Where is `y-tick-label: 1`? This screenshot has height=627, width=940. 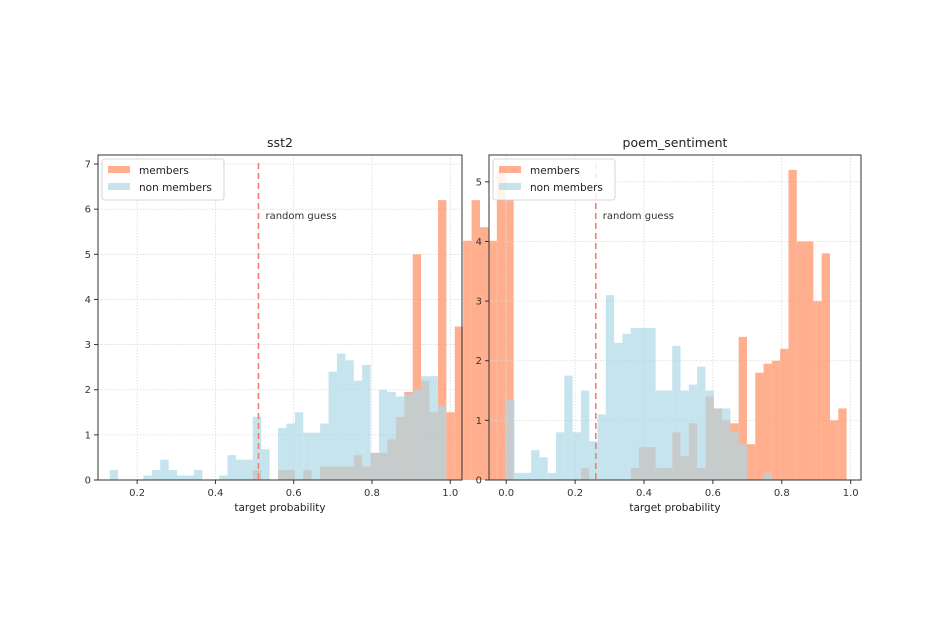
y-tick-label: 1 is located at coordinates (88, 435).